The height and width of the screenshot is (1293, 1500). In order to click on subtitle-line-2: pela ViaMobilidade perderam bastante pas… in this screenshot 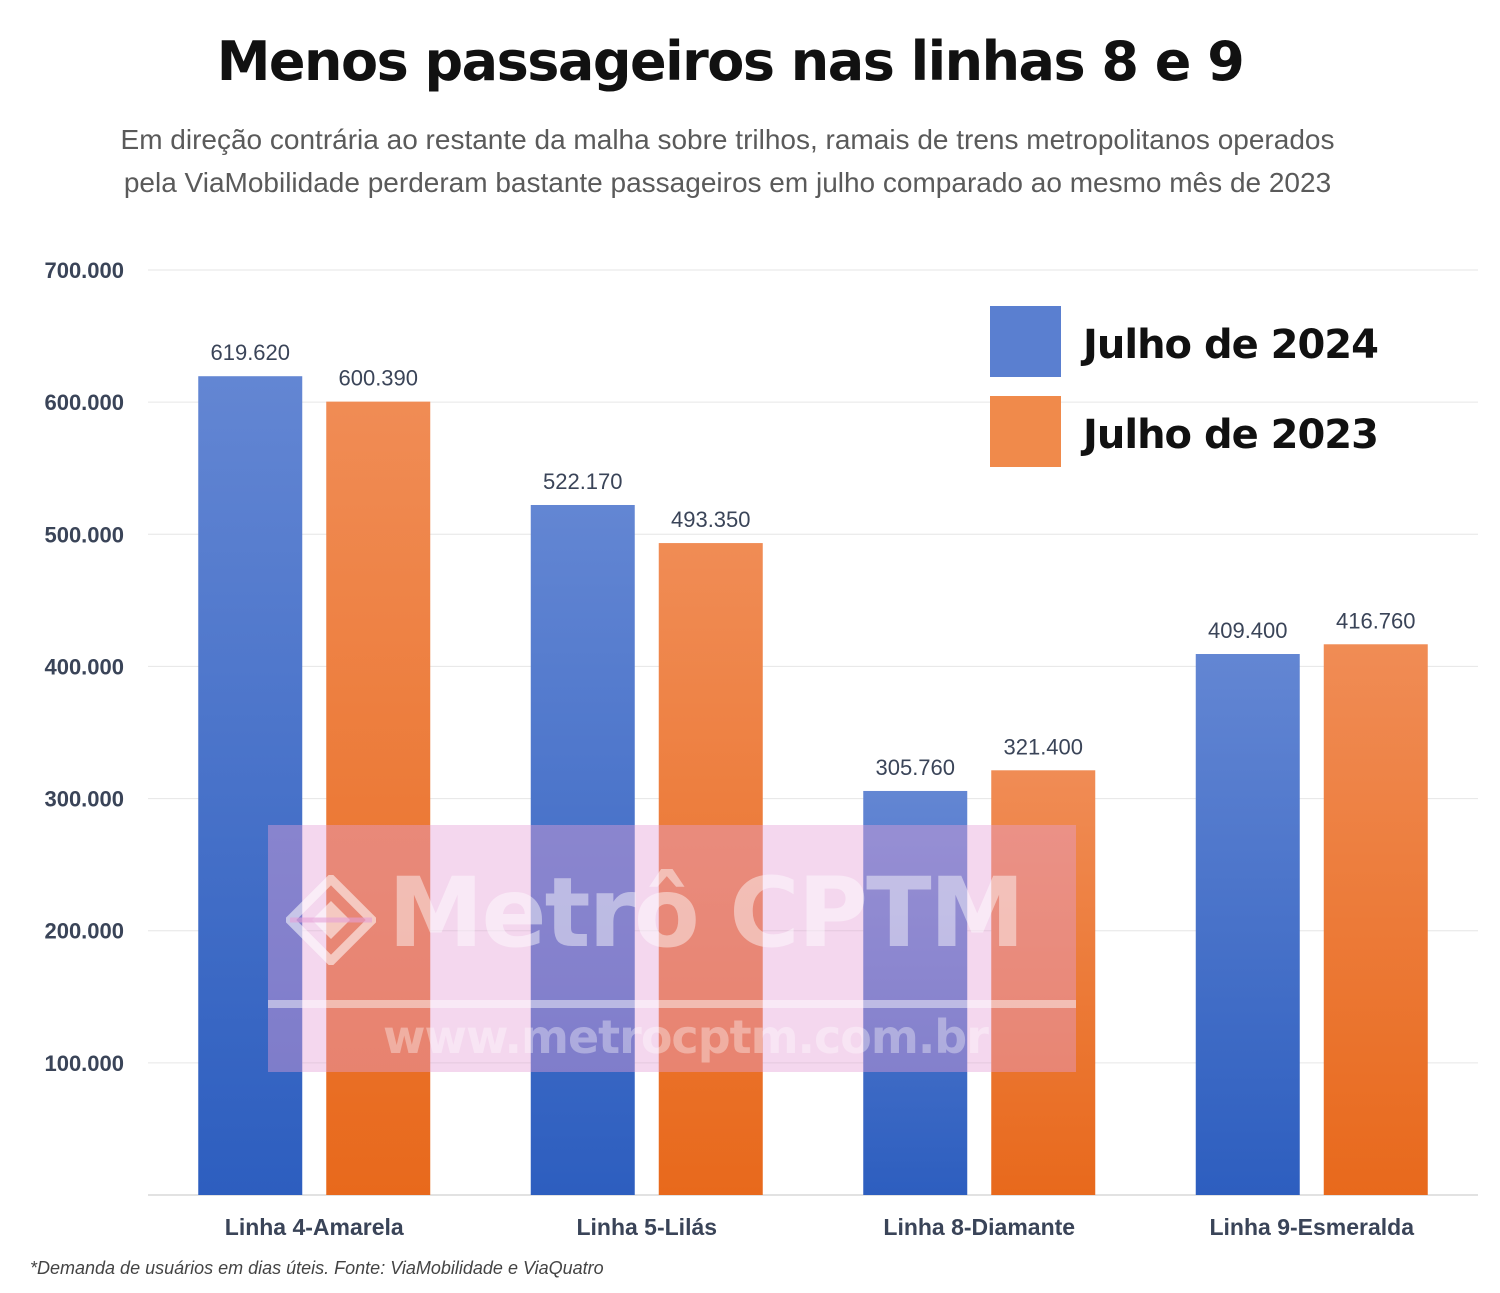, I will do `click(727, 182)`.